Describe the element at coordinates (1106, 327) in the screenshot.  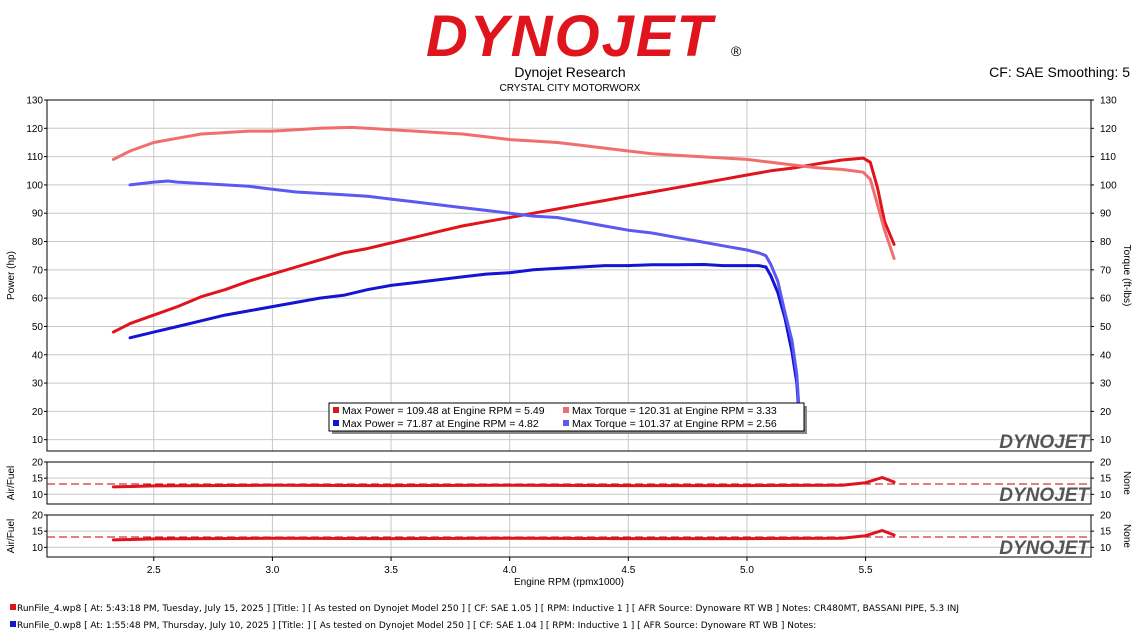
I see `y-tick-label-right: 50` at that location.